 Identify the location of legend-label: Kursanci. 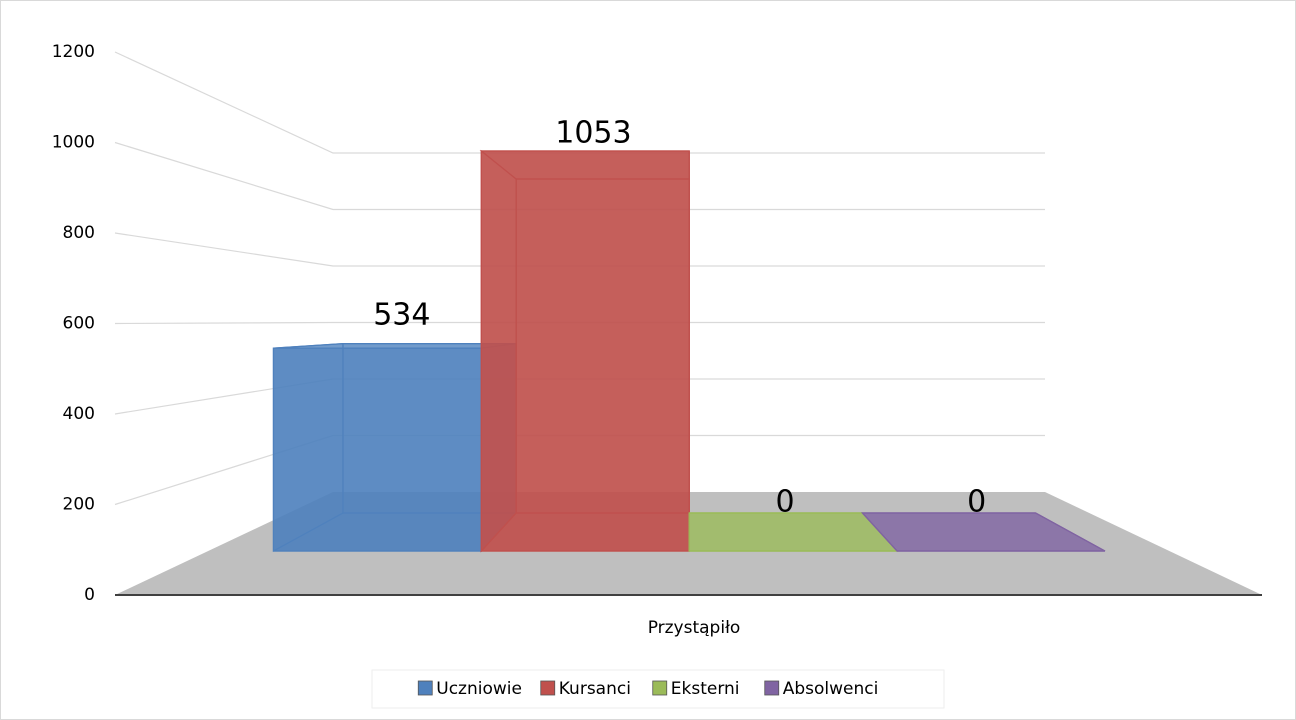
(595, 689).